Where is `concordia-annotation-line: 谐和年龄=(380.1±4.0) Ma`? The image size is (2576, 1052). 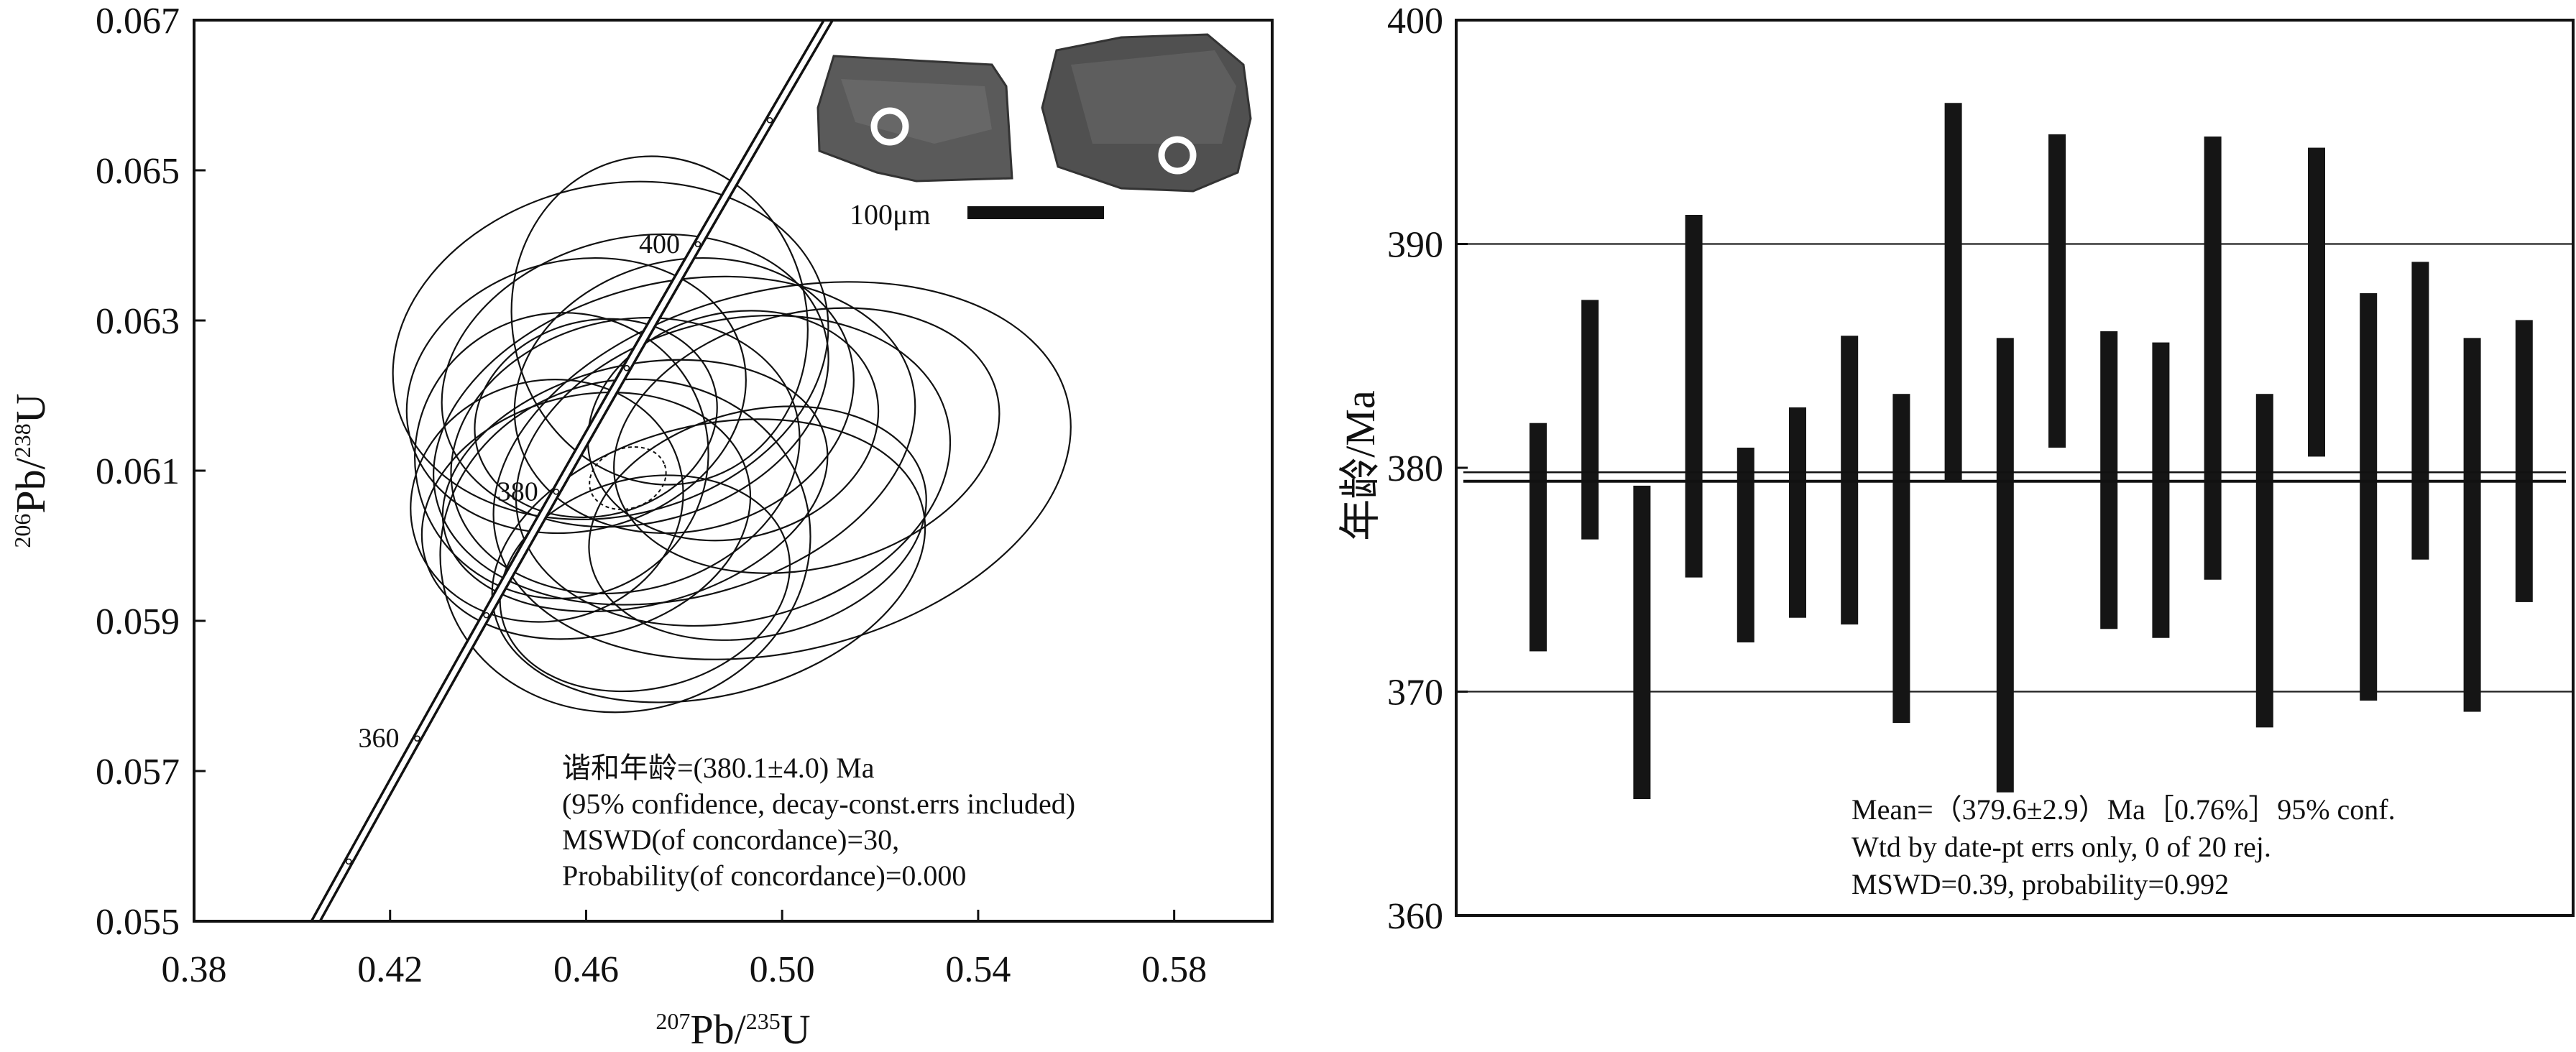
concordia-annotation-line: 谐和年龄=(380.1±4.0) Ma is located at coordinates (718, 768).